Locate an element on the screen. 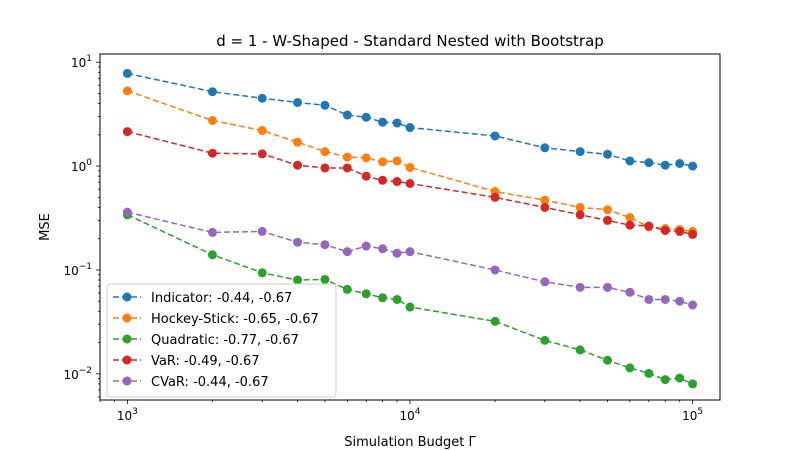 This screenshot has height=450, width=800. y-tick-label: 10⁻¹ is located at coordinates (77, 270).